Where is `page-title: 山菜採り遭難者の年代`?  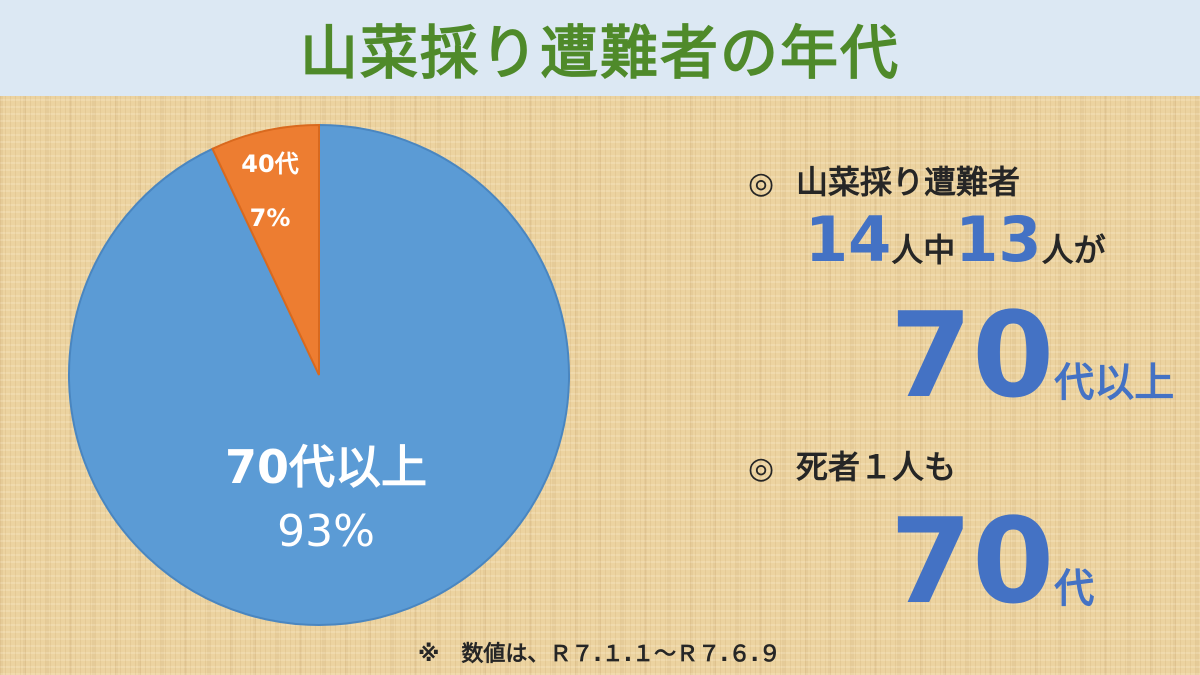
page-title: 山菜採り遭難者の年代 is located at coordinates (599, 53).